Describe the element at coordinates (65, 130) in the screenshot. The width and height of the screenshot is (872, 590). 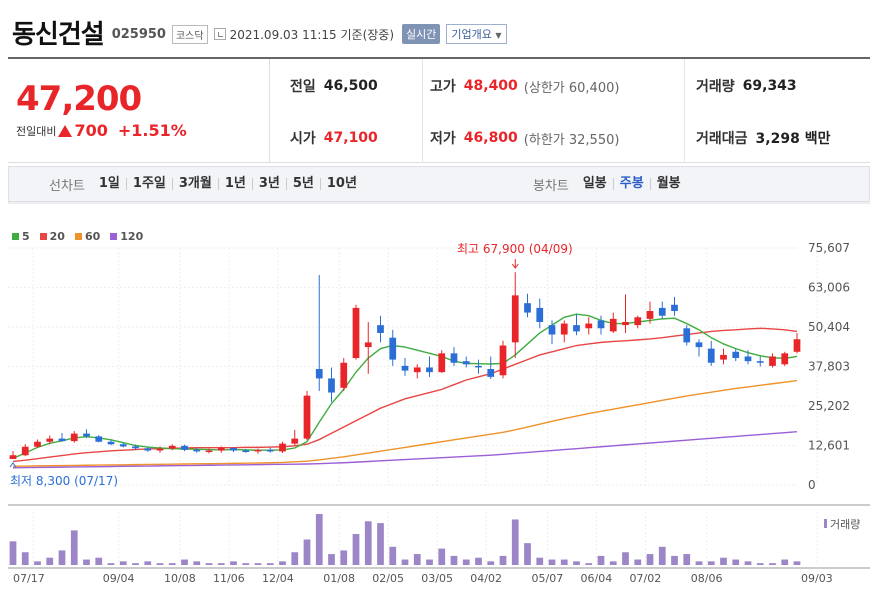
I see `up-triangle-icon` at that location.